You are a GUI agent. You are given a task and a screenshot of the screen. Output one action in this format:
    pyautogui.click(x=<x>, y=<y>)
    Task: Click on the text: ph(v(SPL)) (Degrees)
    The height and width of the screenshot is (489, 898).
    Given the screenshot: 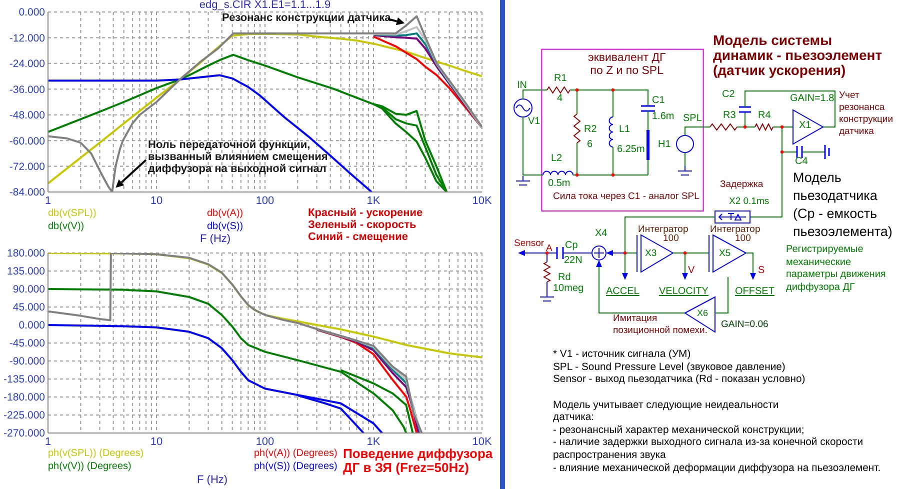 What is the action you would take?
    pyautogui.click(x=96, y=453)
    